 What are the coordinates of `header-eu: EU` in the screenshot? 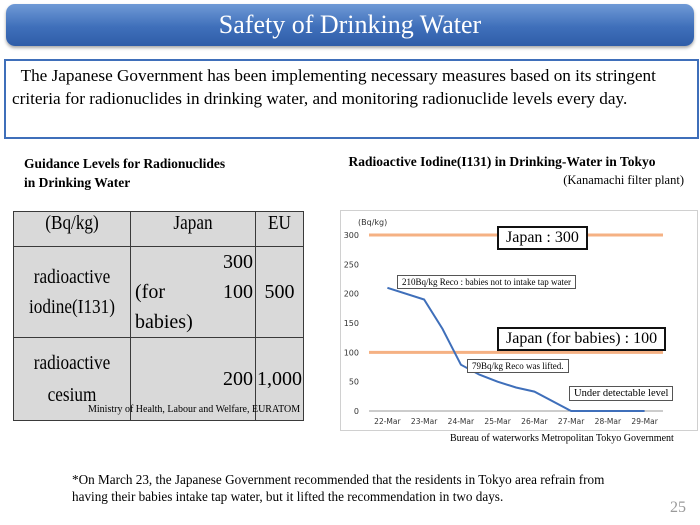 It's located at (279, 223).